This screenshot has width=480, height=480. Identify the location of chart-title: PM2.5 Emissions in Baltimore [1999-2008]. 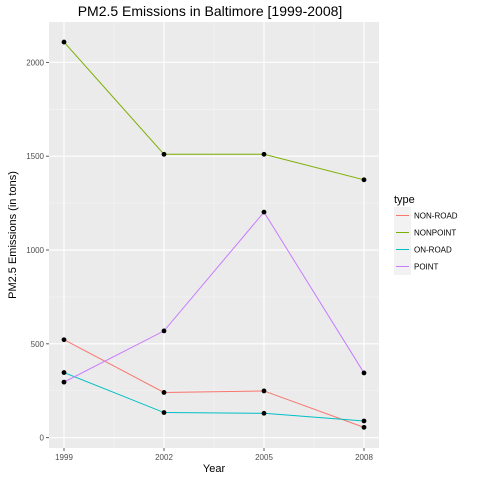
(210, 11).